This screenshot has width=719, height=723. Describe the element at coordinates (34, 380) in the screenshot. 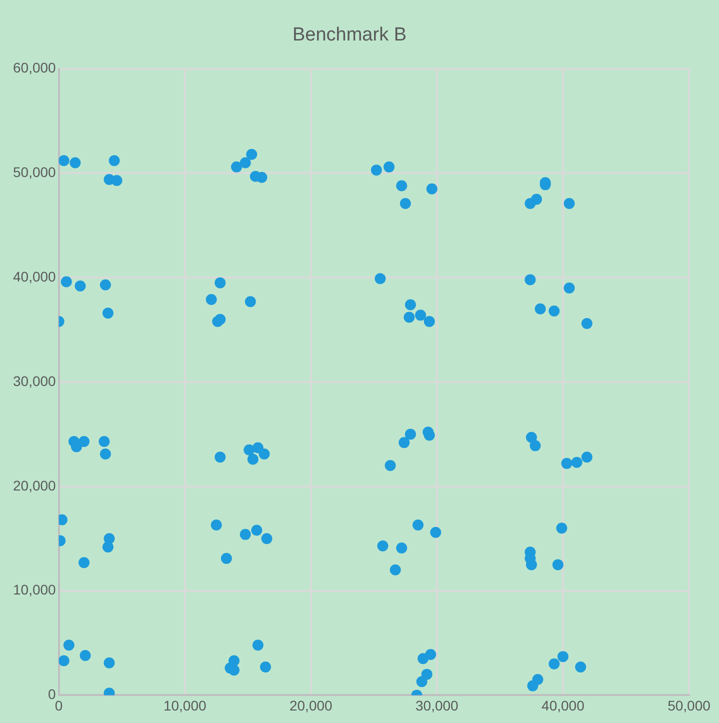

I see `y-tick-label: 30,000` at that location.